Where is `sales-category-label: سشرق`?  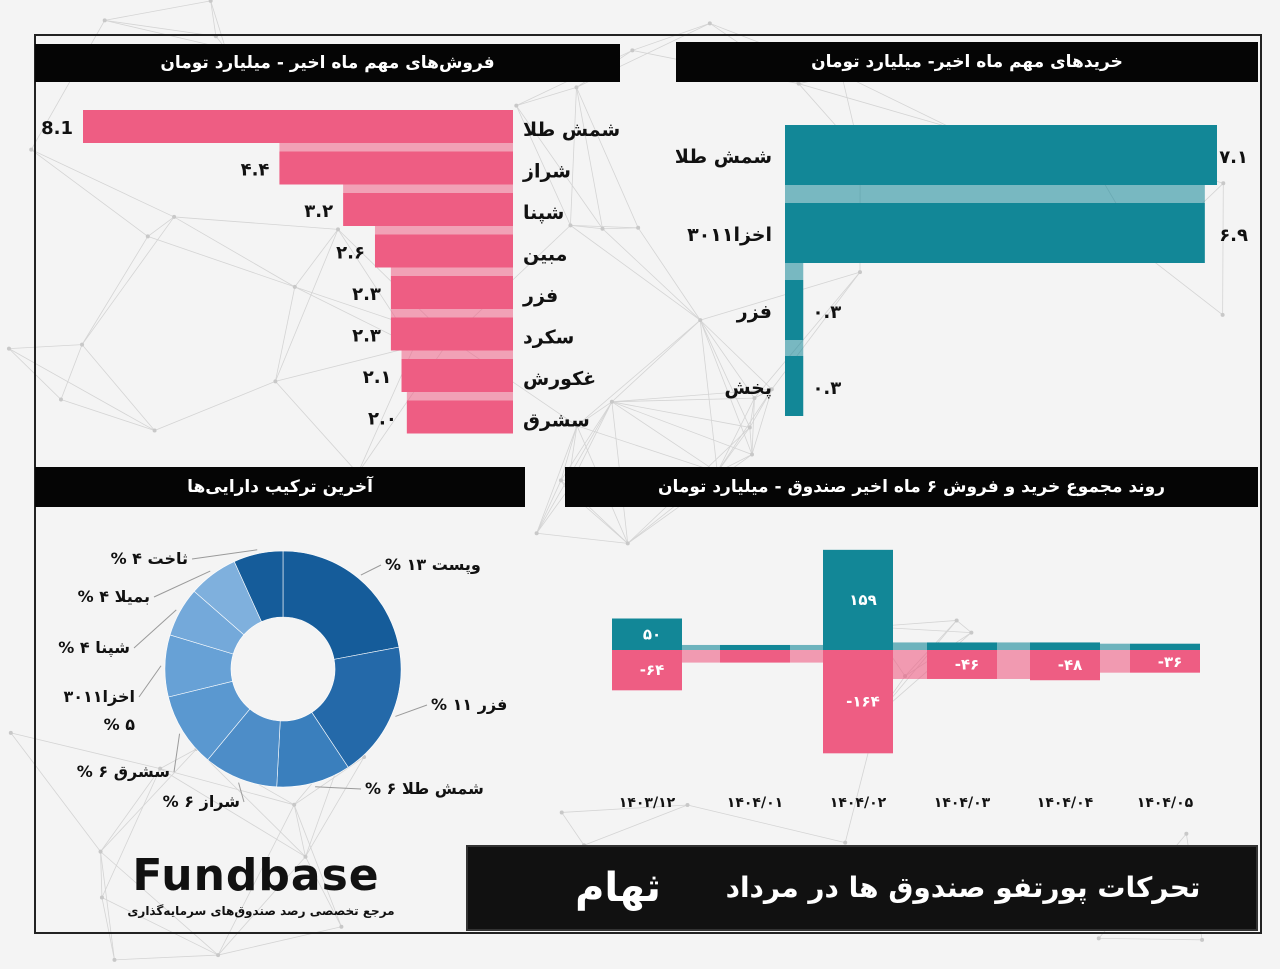
sales-category-label: سشرق is located at coordinates (556, 421).